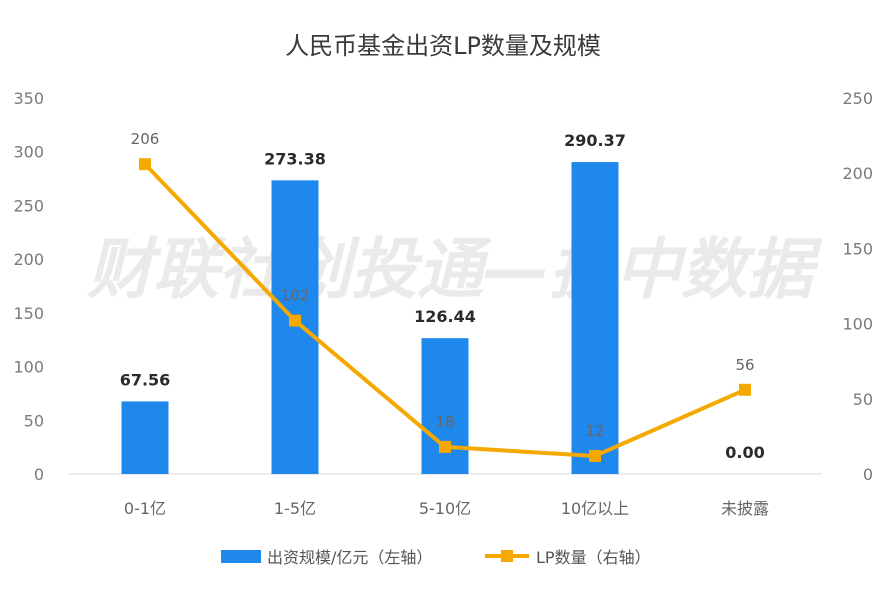 This screenshot has height=590, width=887. Describe the element at coordinates (295, 296) in the screenshot. I see `line-value-label: 102` at that location.